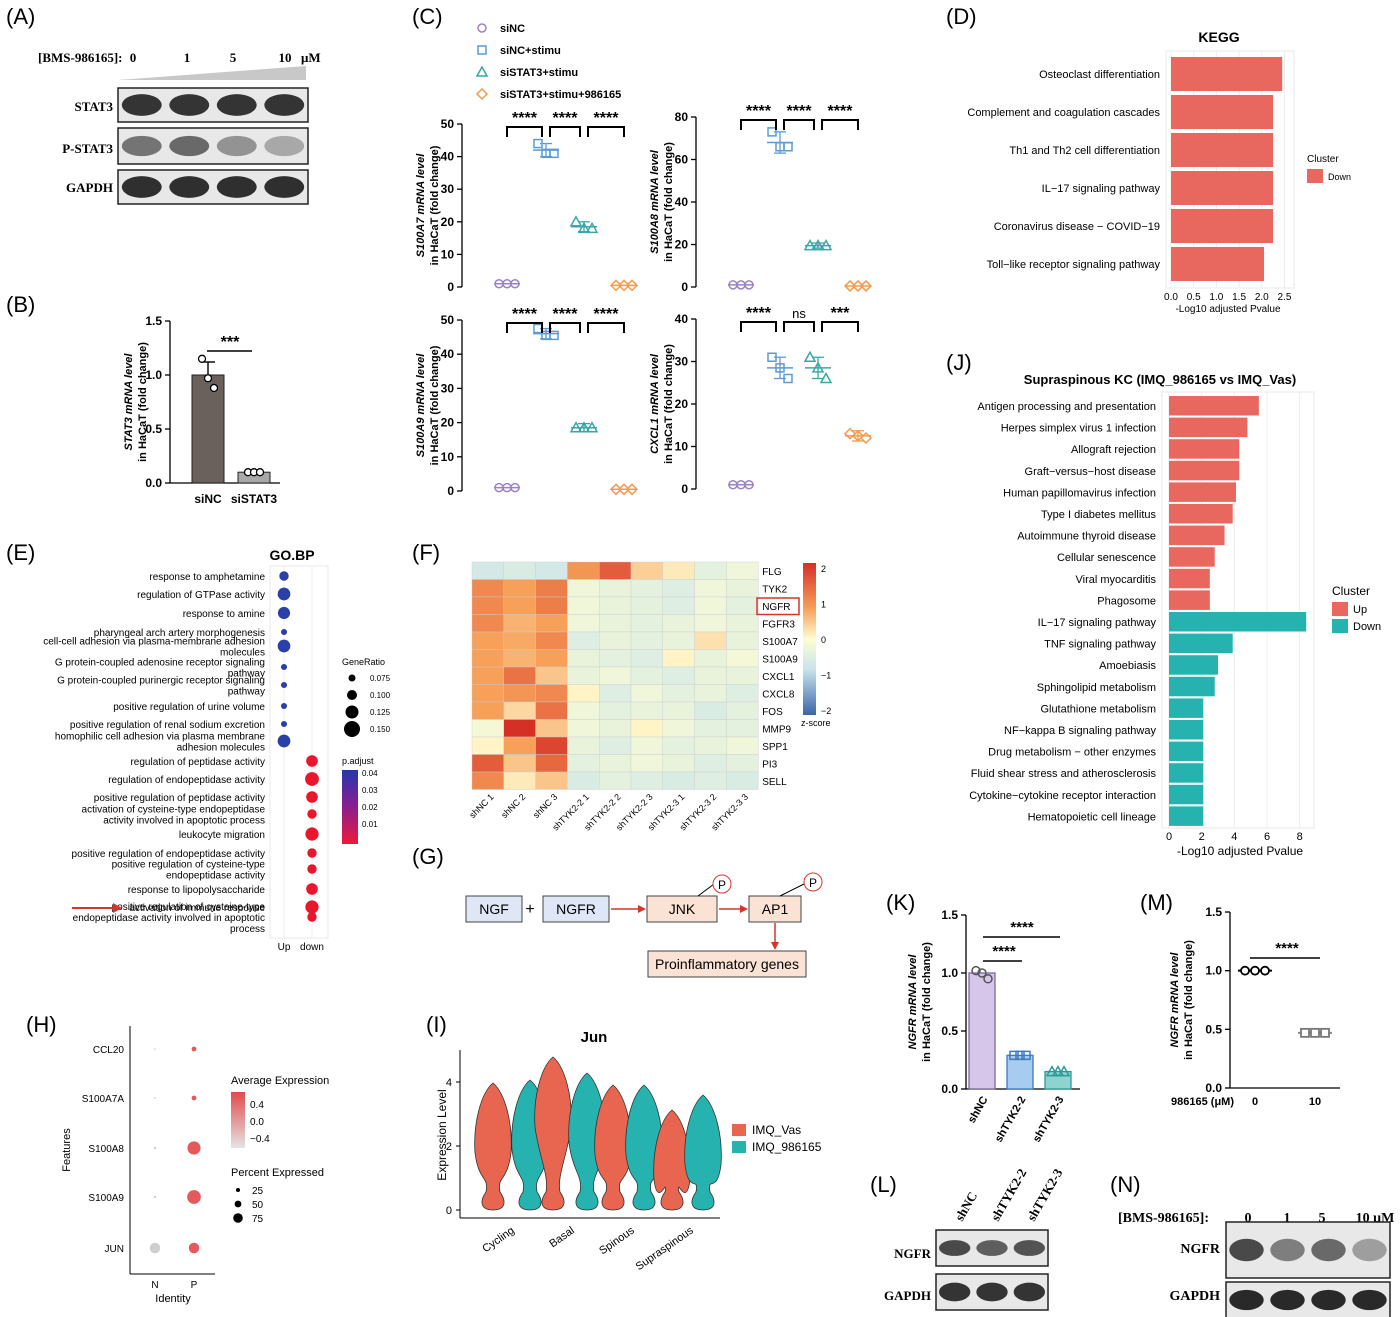 This screenshot has height=1317, width=1400. Describe the element at coordinates (982, 973) in the screenshot. I see `k-point` at that location.